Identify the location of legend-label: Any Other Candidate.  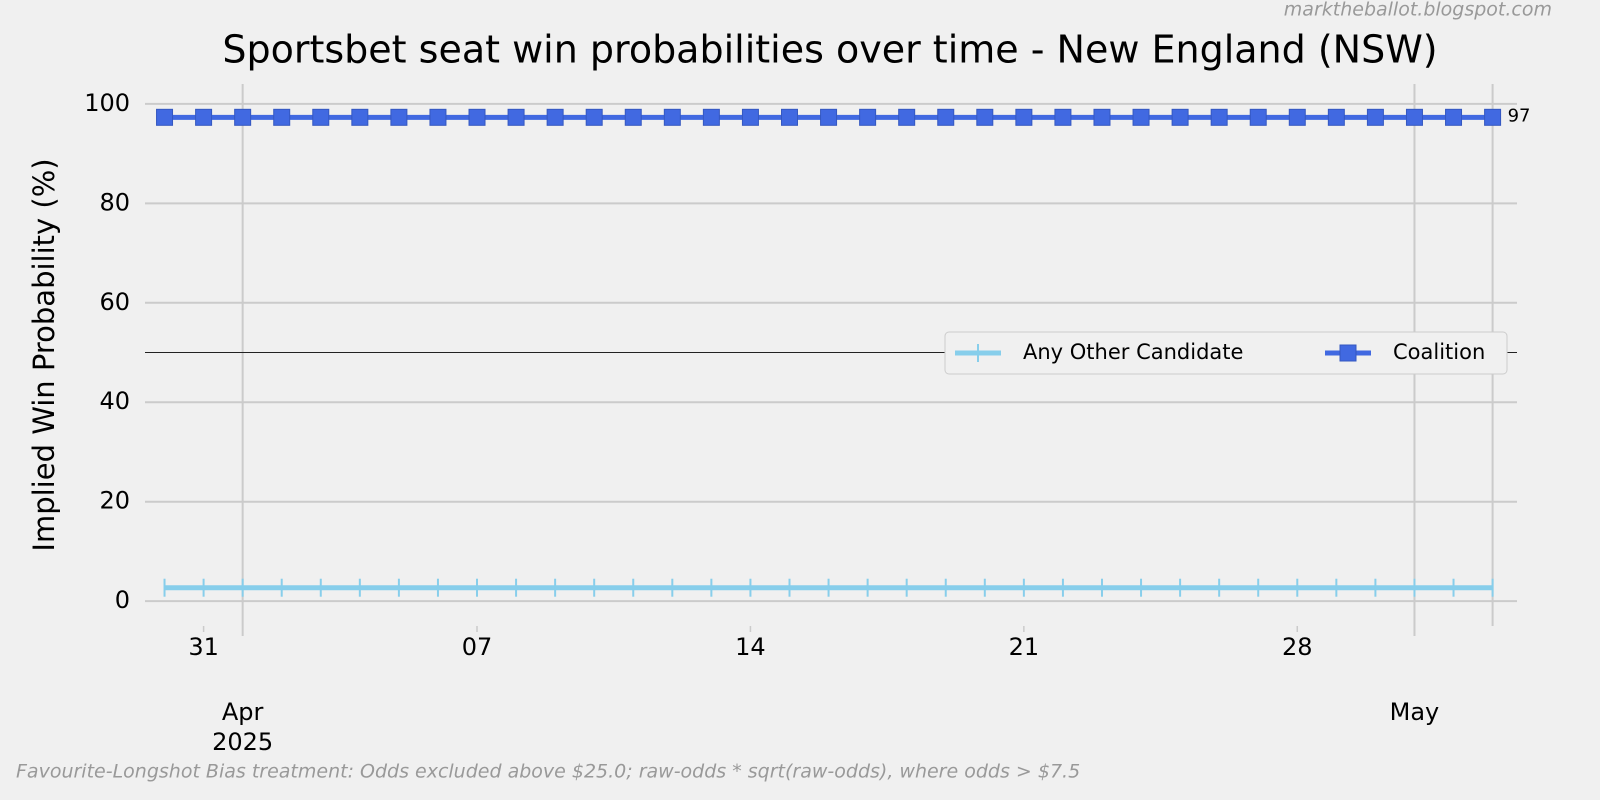
(1133, 352).